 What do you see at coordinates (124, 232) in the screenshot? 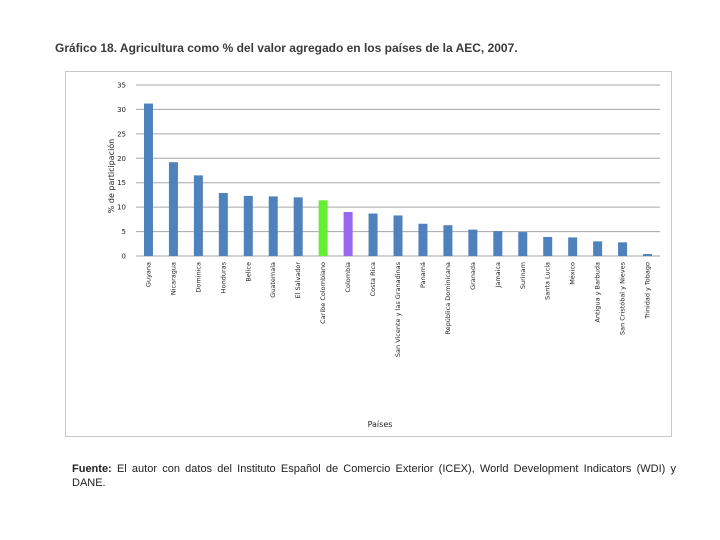
I see `y-tick-label: 5` at bounding box center [124, 232].